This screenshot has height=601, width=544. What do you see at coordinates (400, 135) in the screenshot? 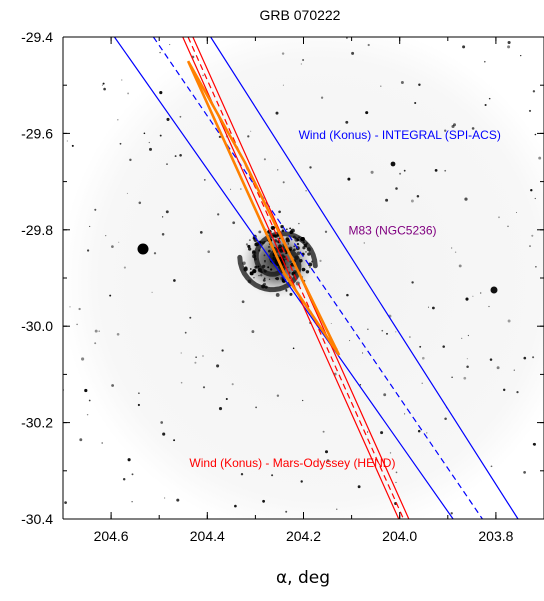
I see `annotation-0: Wind (Konus) - INTEGRAL (SPI-ACS)` at bounding box center [400, 135].